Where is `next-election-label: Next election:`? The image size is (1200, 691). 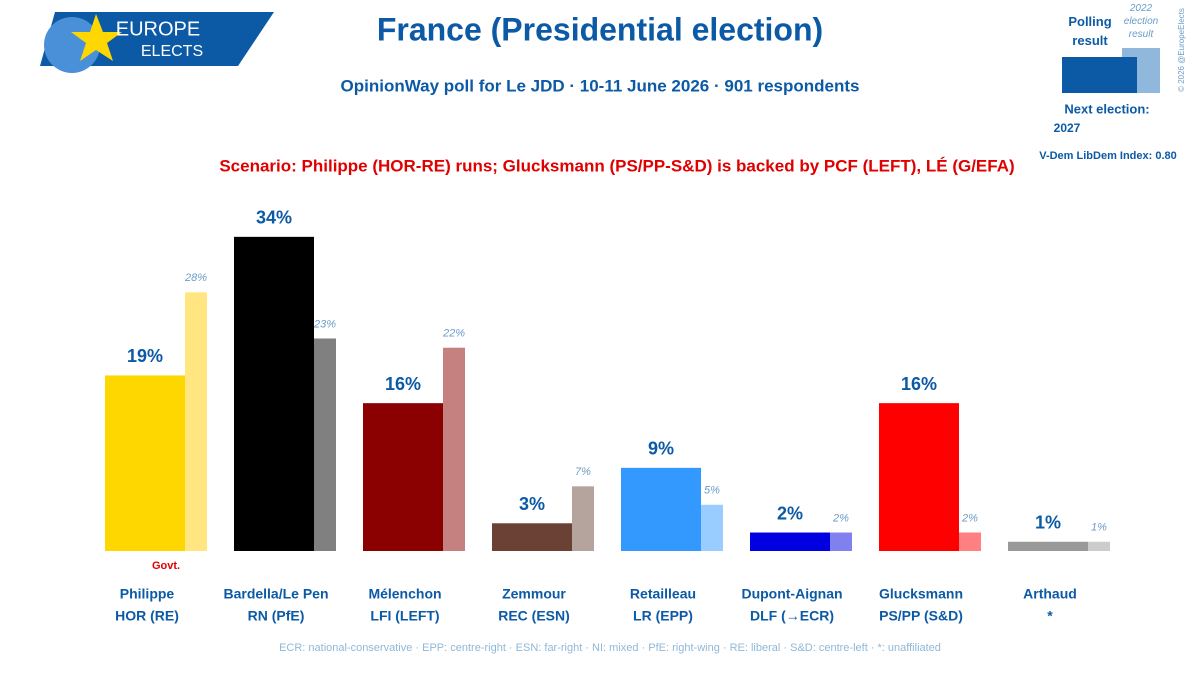
next-election-label: Next election: is located at coordinates (1106, 108).